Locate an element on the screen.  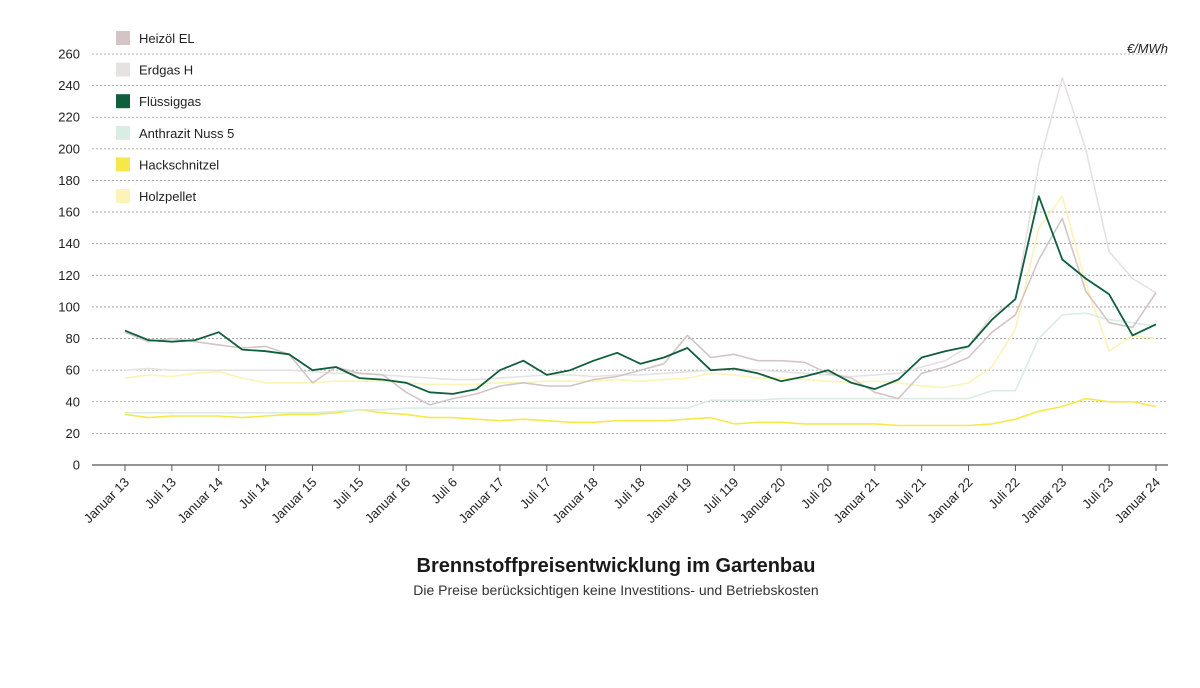
chart-title: Brennstoffpreisentwicklung im Gartenbau is located at coordinates (616, 566).